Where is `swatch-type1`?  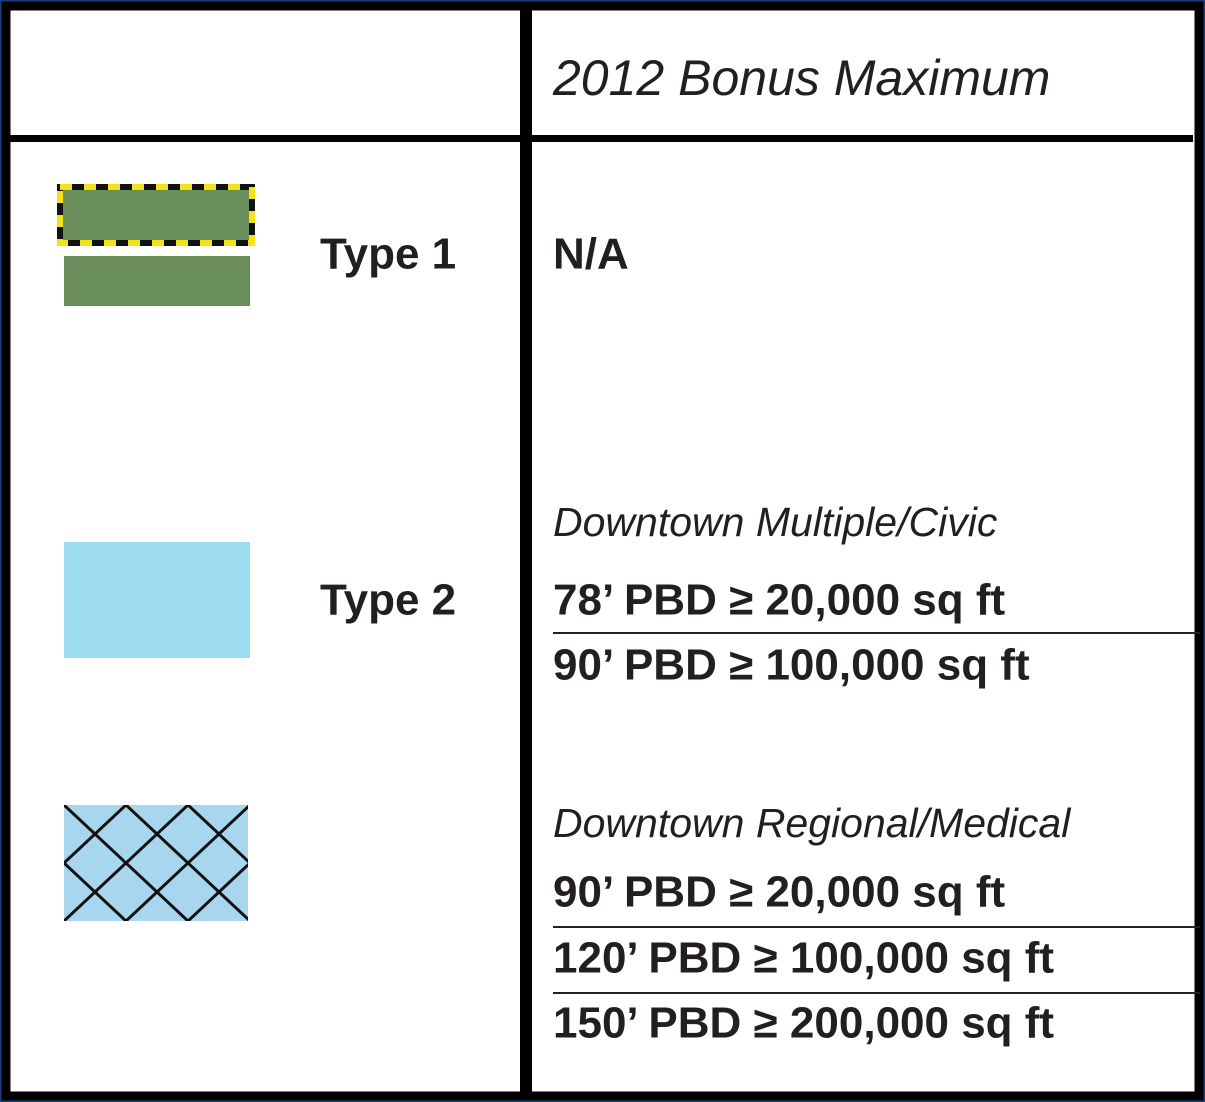 swatch-type1 is located at coordinates (157, 281).